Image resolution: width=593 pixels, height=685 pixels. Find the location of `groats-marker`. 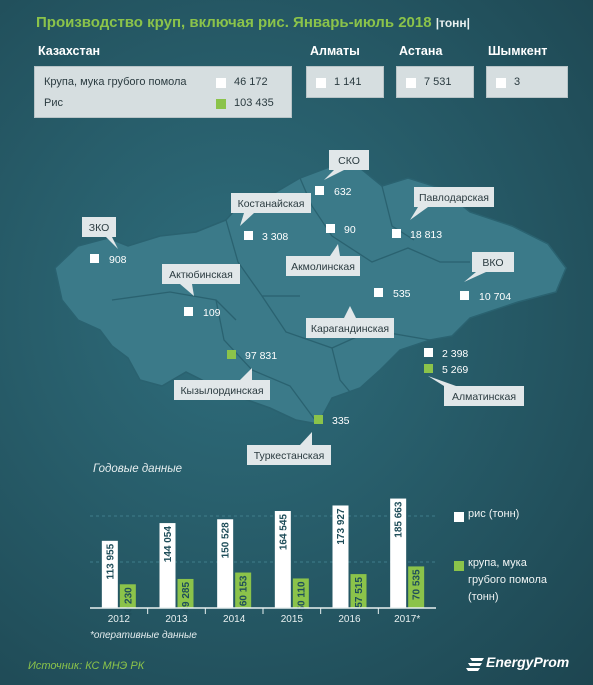

groats-marker is located at coordinates (221, 83).